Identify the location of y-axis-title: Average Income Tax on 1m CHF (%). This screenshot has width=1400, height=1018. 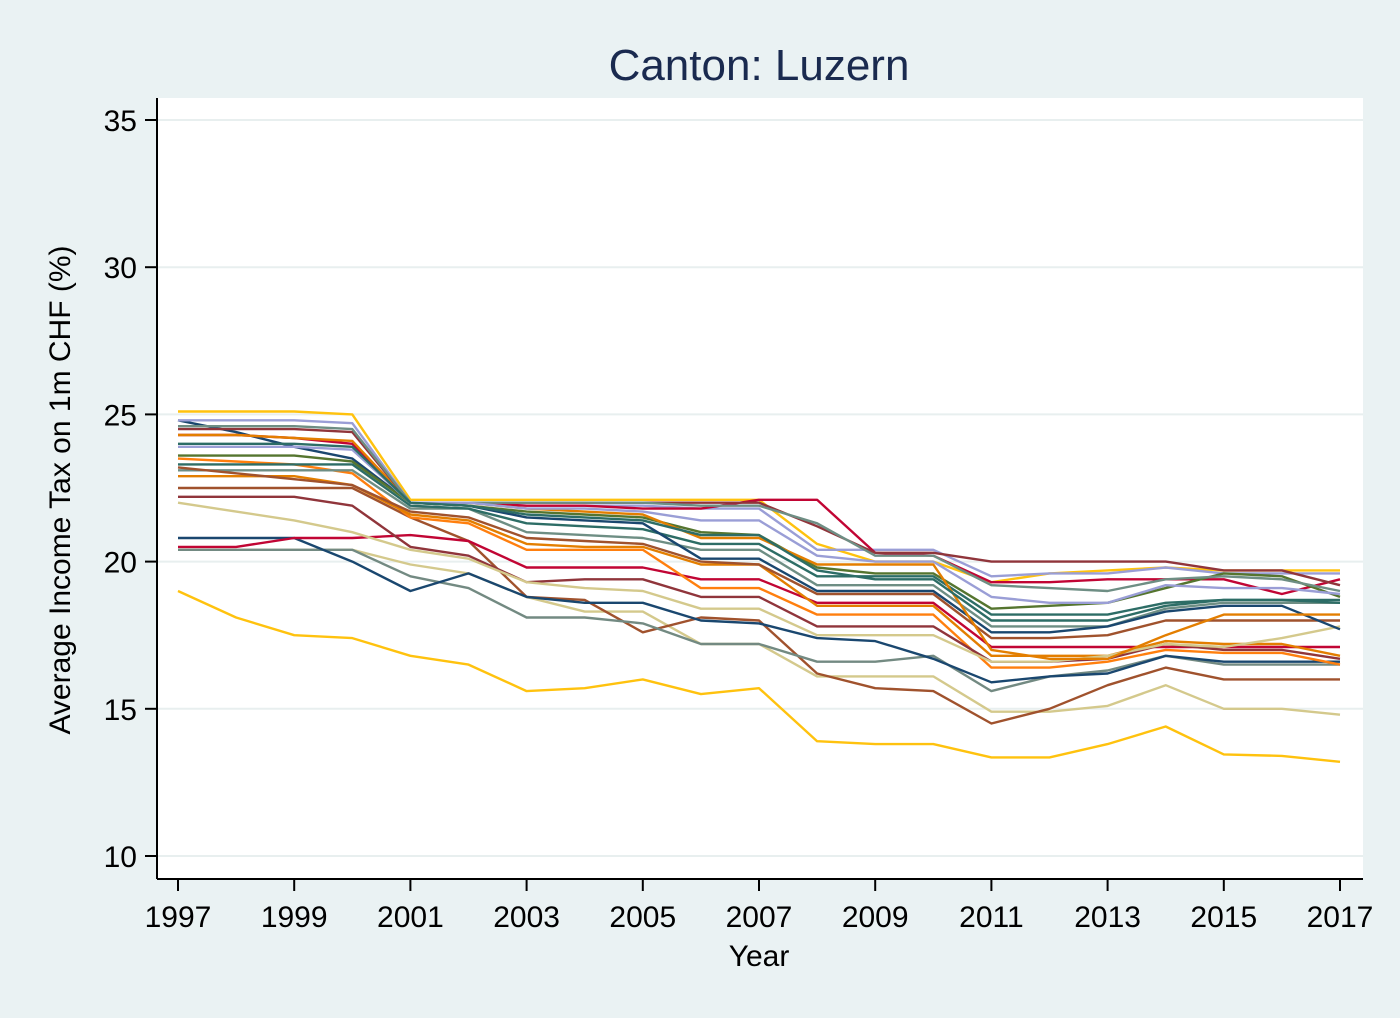
(60, 489).